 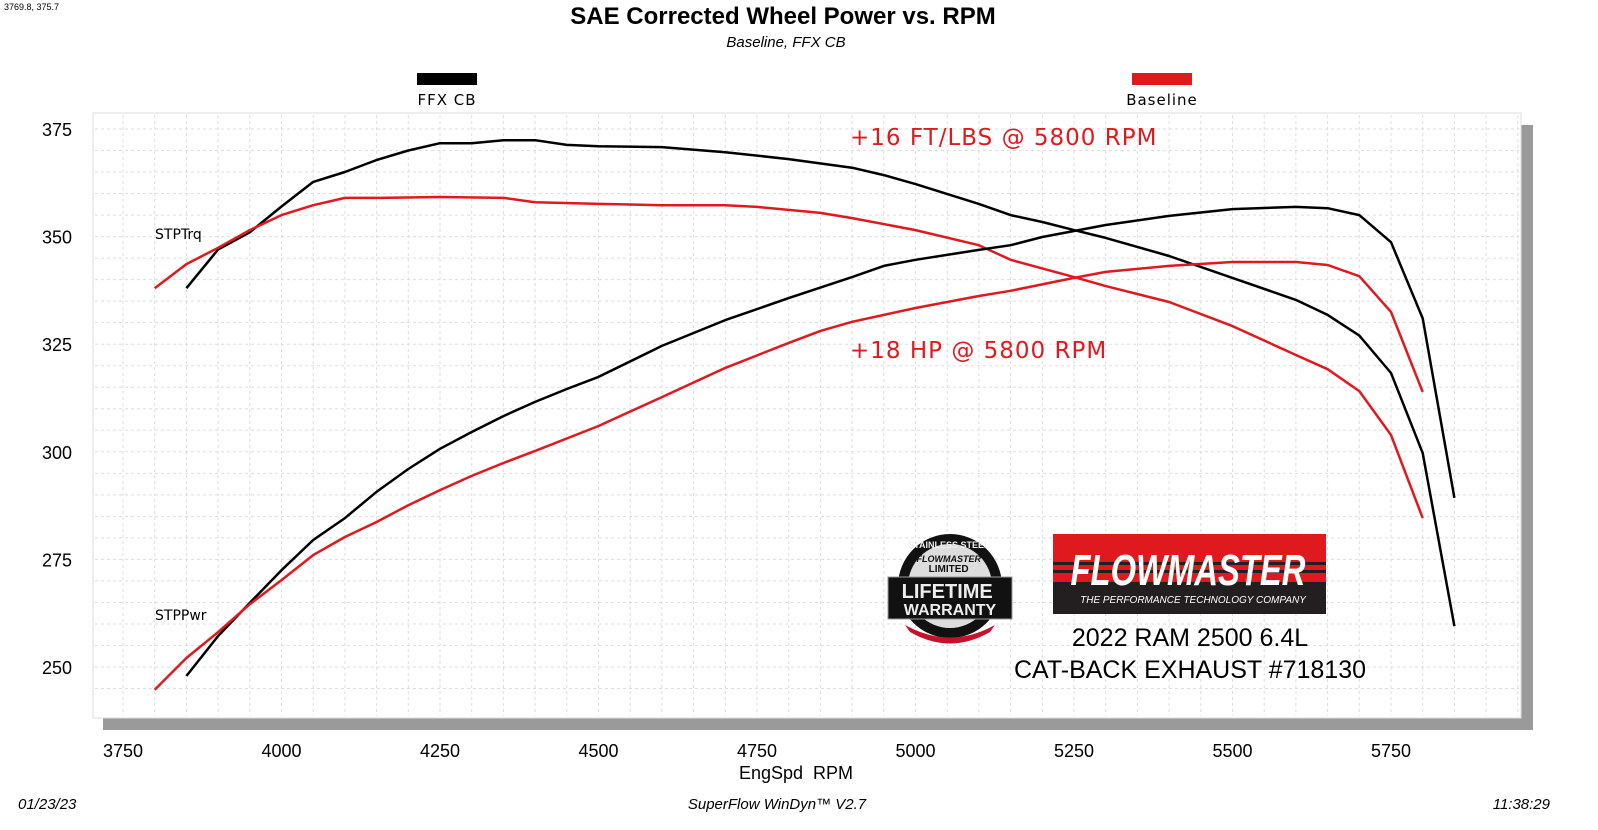 I want to click on annotation-torque-gain: +16 FT/LBS @ 5800 RPM, so click(x=1003, y=138).